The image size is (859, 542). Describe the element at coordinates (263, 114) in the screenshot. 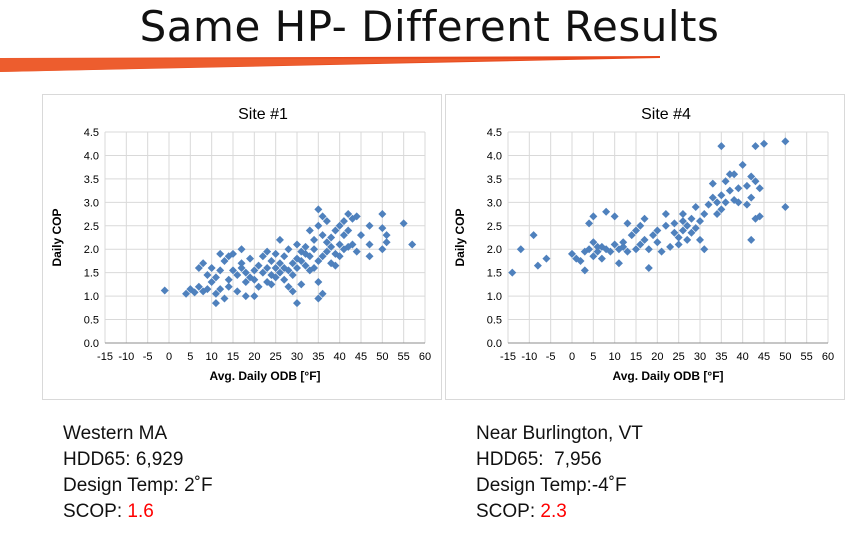

I see `chart-1-title: Site #1` at that location.